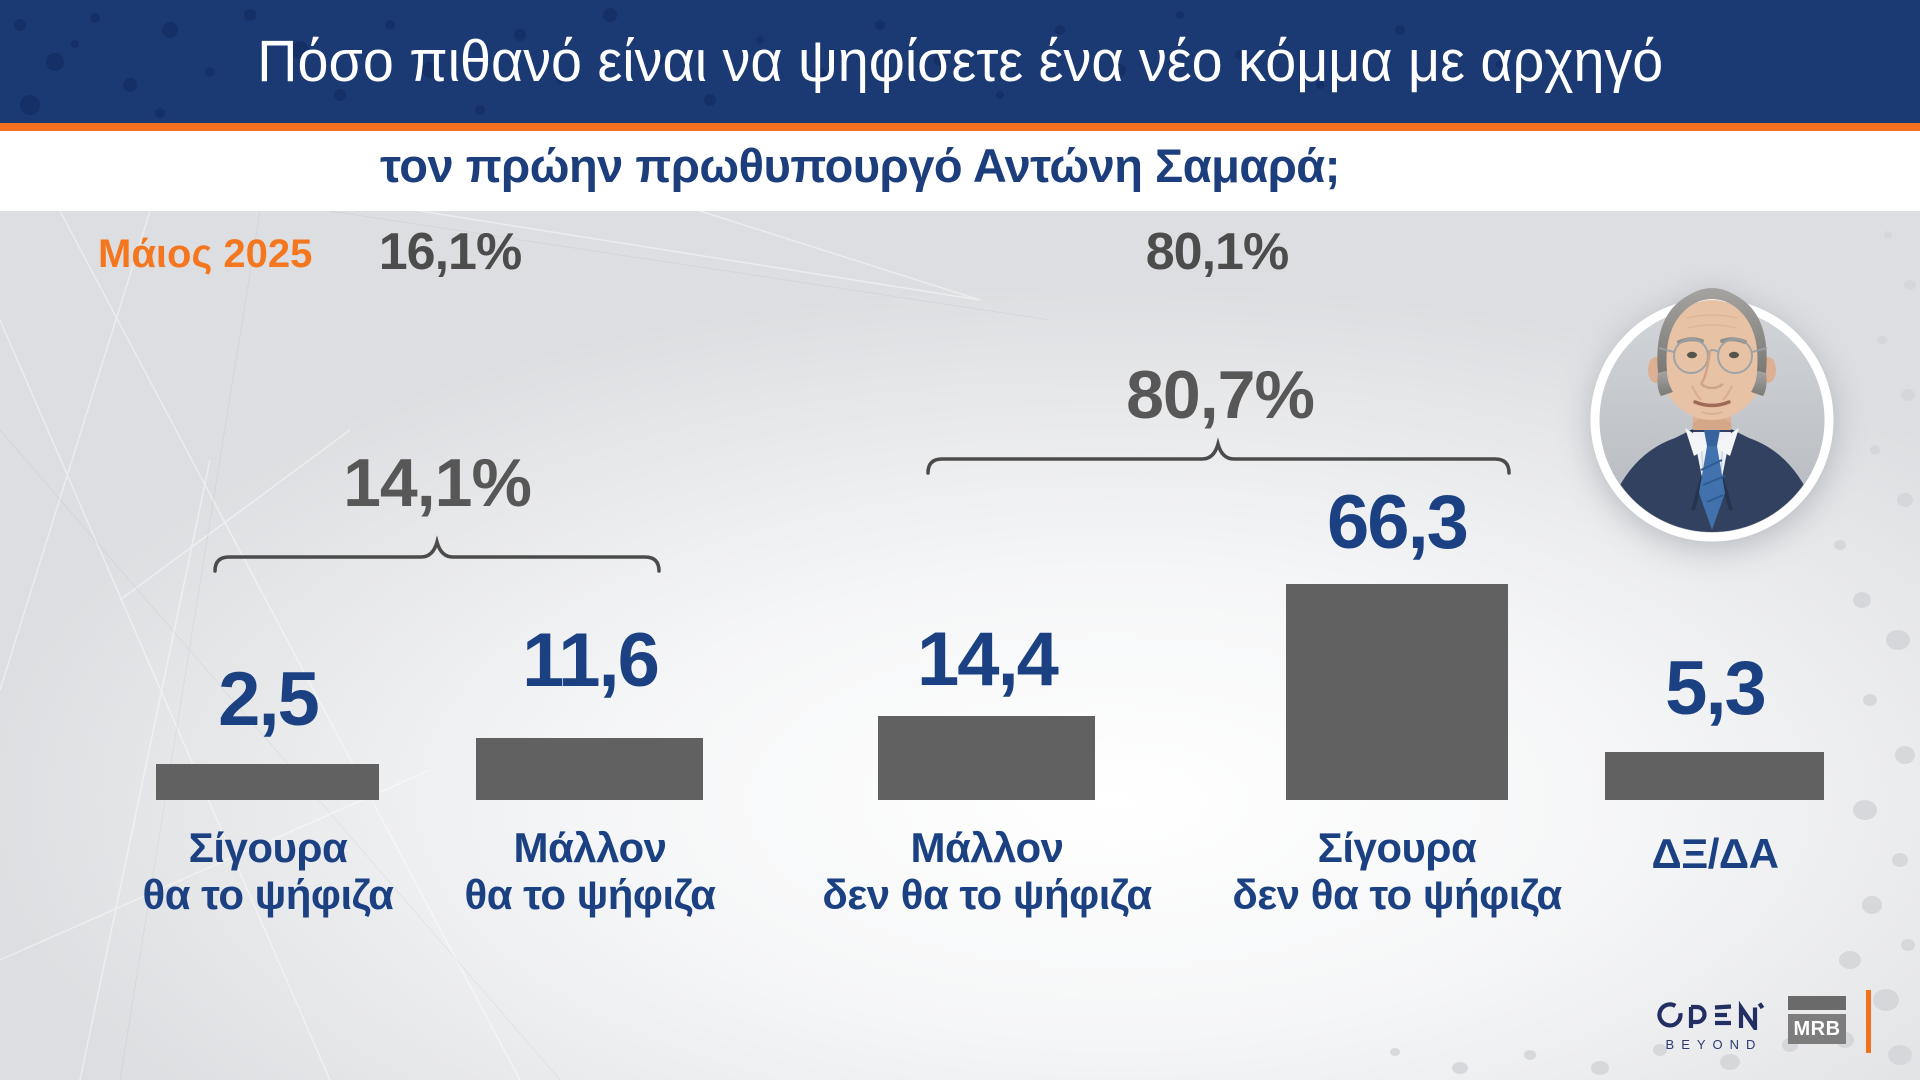  Describe the element at coordinates (269, 699) in the screenshot. I see `bar-value-1: 2,5` at that location.